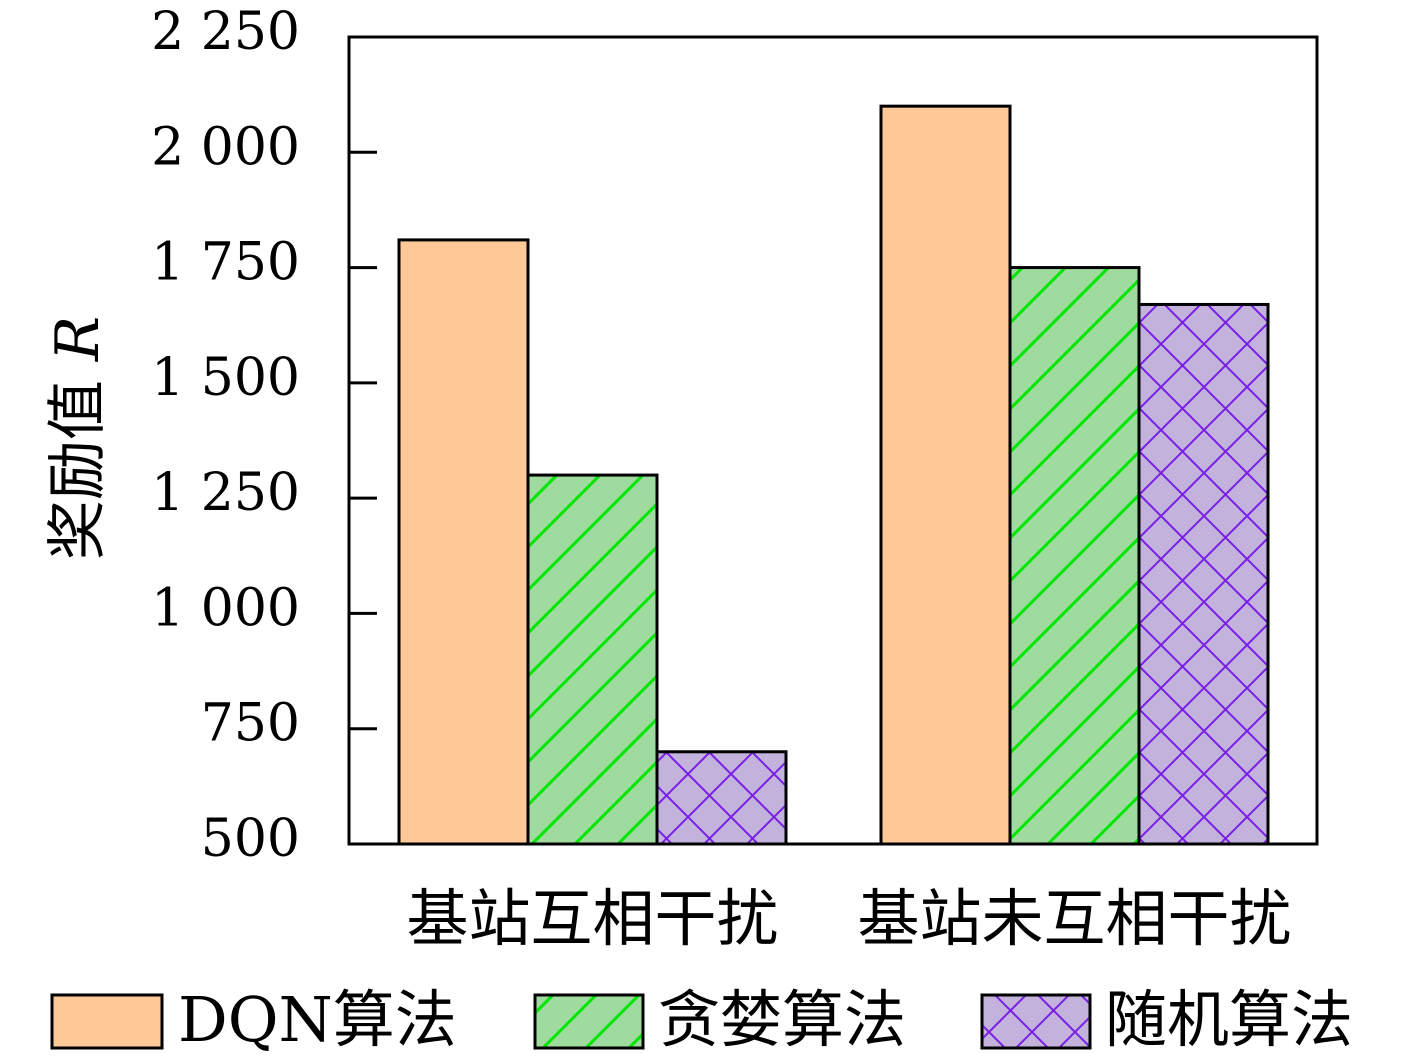 This screenshot has height=1063, width=1417. I want to click on x-axis-category-labels: 基站互相干扰 基站未互相干扰, so click(848, 918).